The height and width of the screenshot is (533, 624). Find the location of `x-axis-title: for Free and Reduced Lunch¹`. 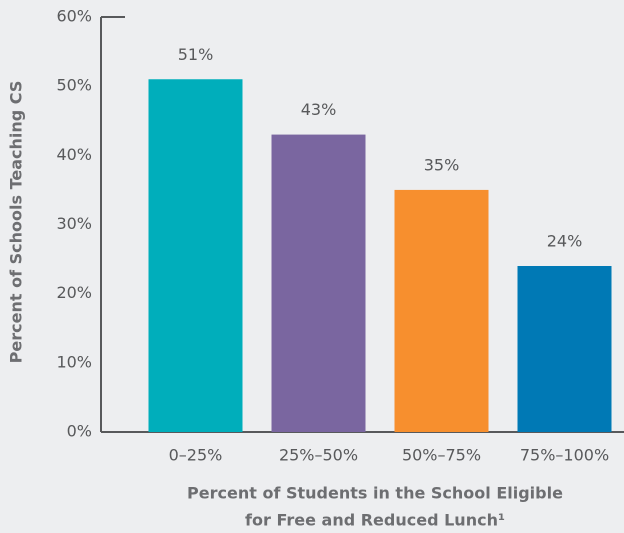

x-axis-title: for Free and Reduced Lunch¹ is located at coordinates (375, 520).